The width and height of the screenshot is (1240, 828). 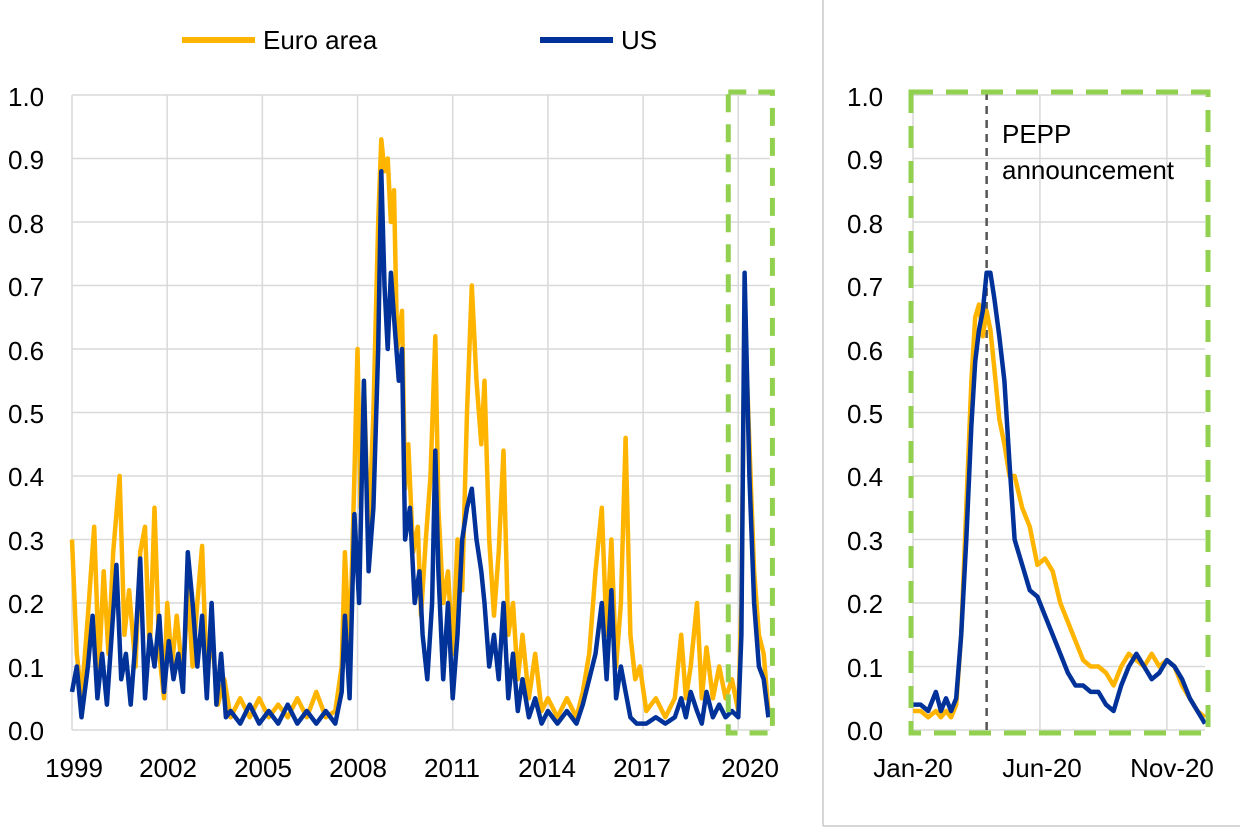 What do you see at coordinates (750, 768) in the screenshot?
I see `main-x-tick-2020: 2020` at bounding box center [750, 768].